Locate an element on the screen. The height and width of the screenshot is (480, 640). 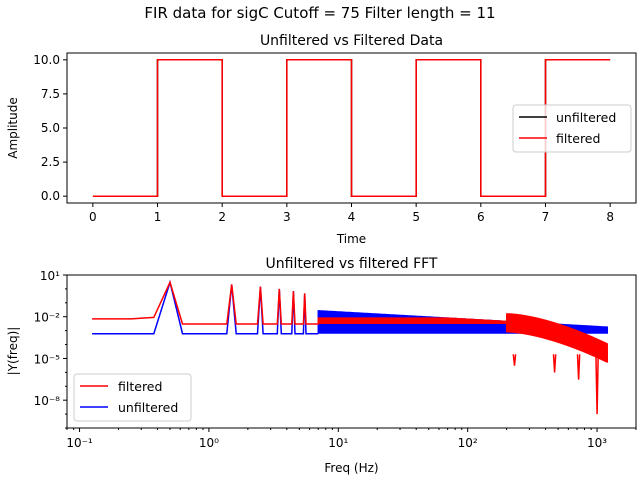
top-x-tick-label: 8 is located at coordinates (610, 217).